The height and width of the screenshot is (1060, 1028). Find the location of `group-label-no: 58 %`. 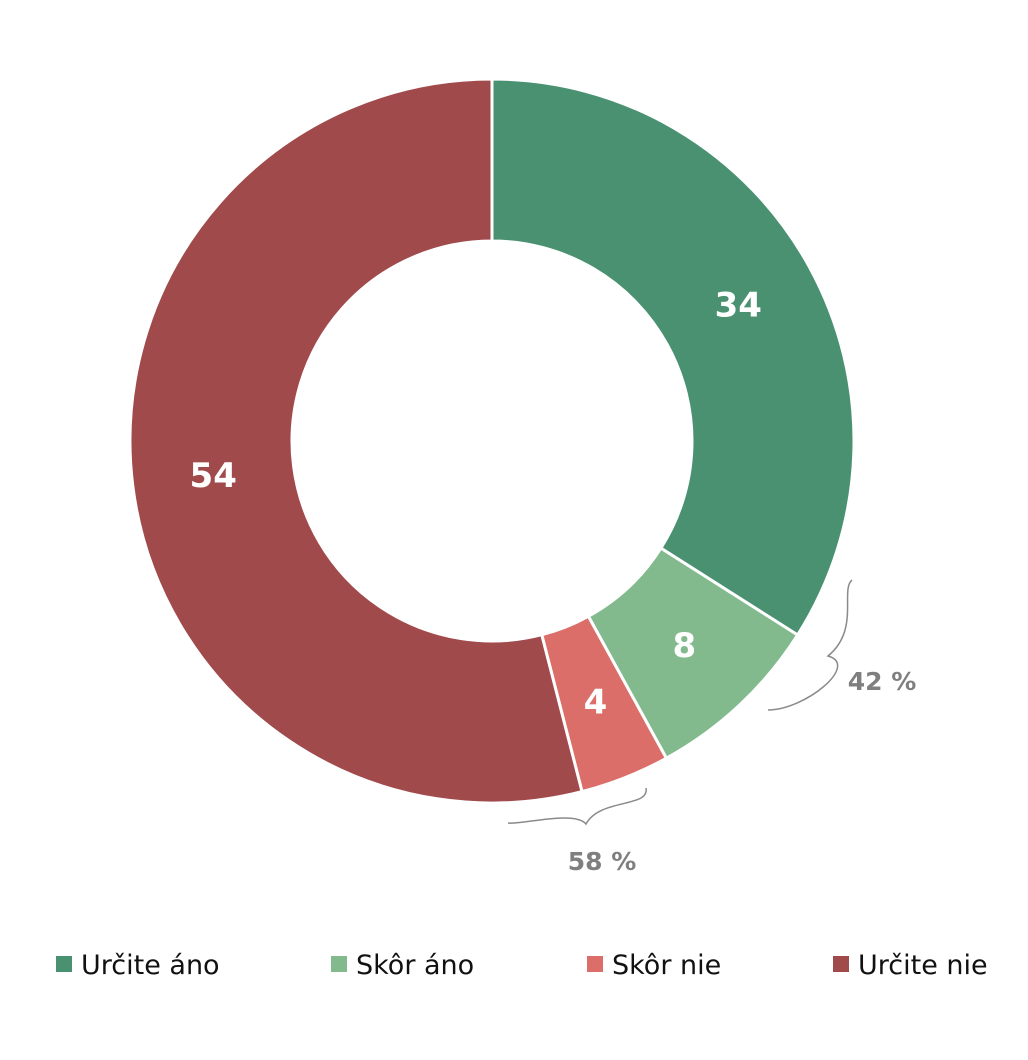

group-label-no: 58 % is located at coordinates (602, 861).